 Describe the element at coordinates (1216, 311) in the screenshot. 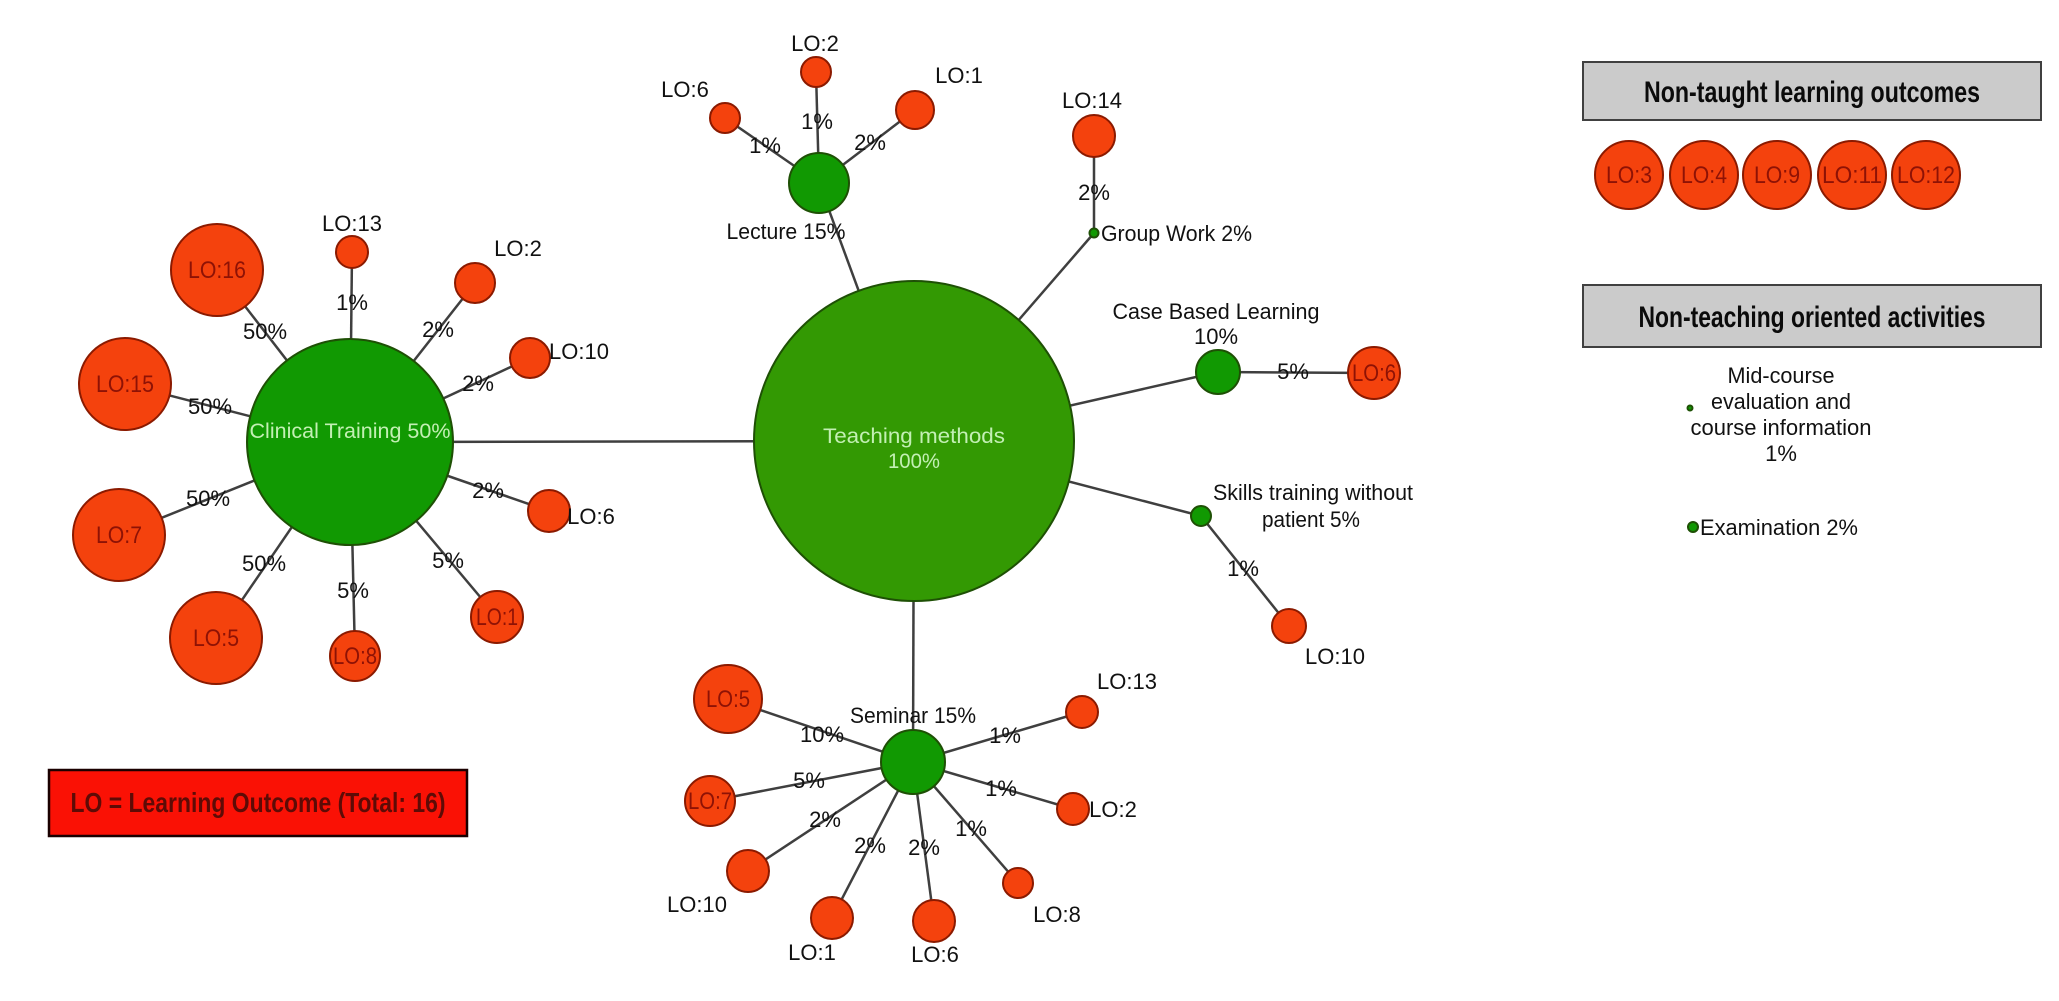

I see `svg-text: Case Based Learning` at that location.